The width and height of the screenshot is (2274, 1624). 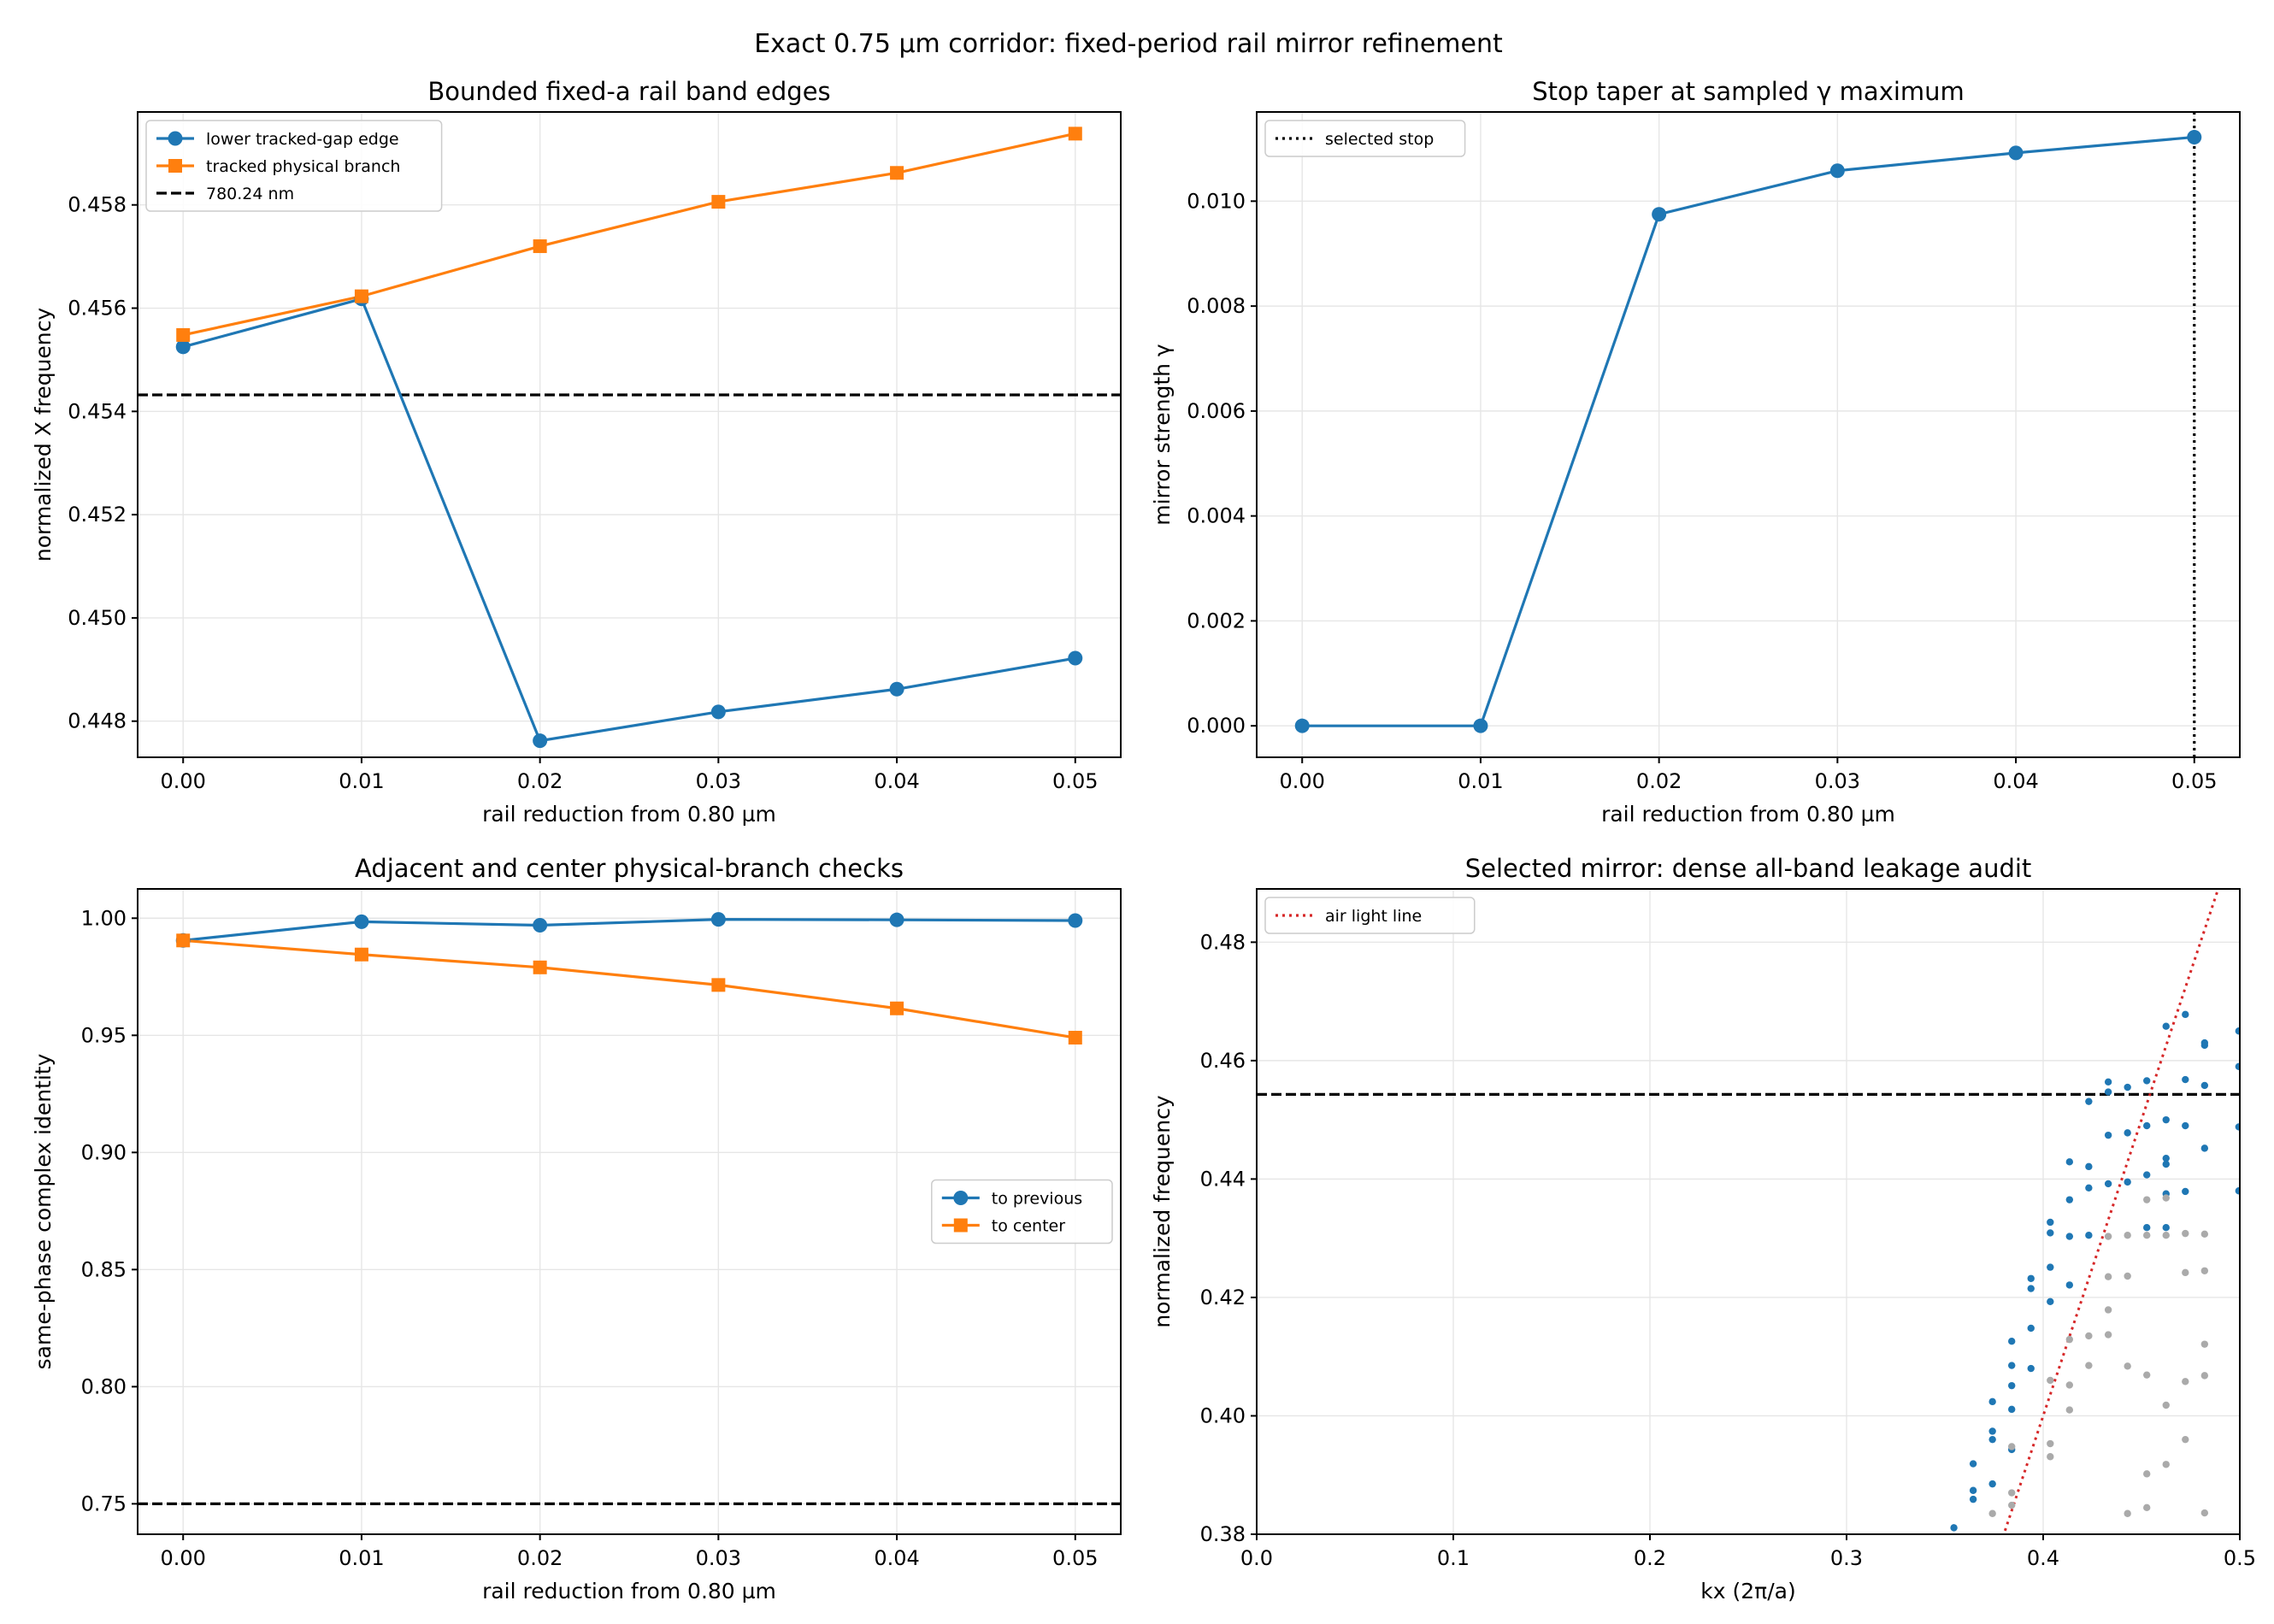 I want to click on p0-ytick-label-1: 0.450, so click(x=98, y=618).